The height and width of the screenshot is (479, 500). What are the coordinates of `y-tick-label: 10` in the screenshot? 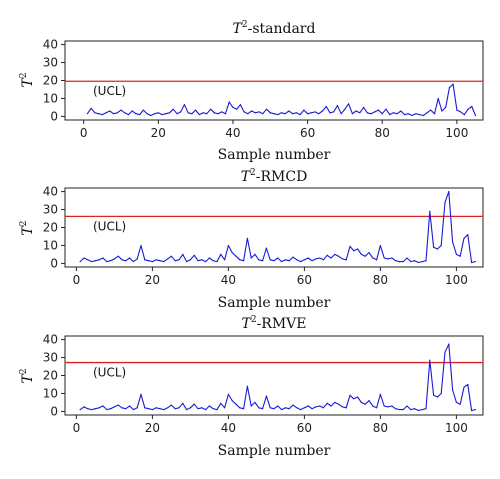 It's located at (50, 393).